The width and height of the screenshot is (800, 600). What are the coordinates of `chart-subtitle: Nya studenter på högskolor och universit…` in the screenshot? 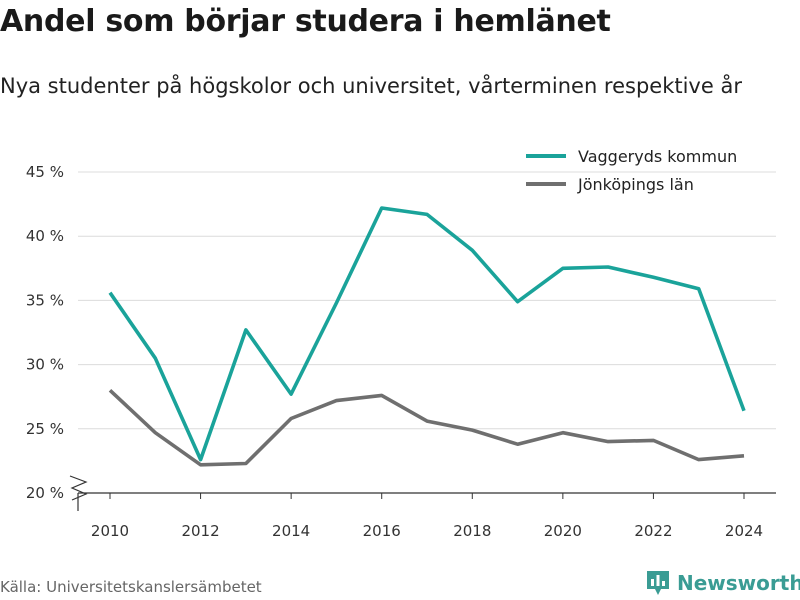 It's located at (371, 86).